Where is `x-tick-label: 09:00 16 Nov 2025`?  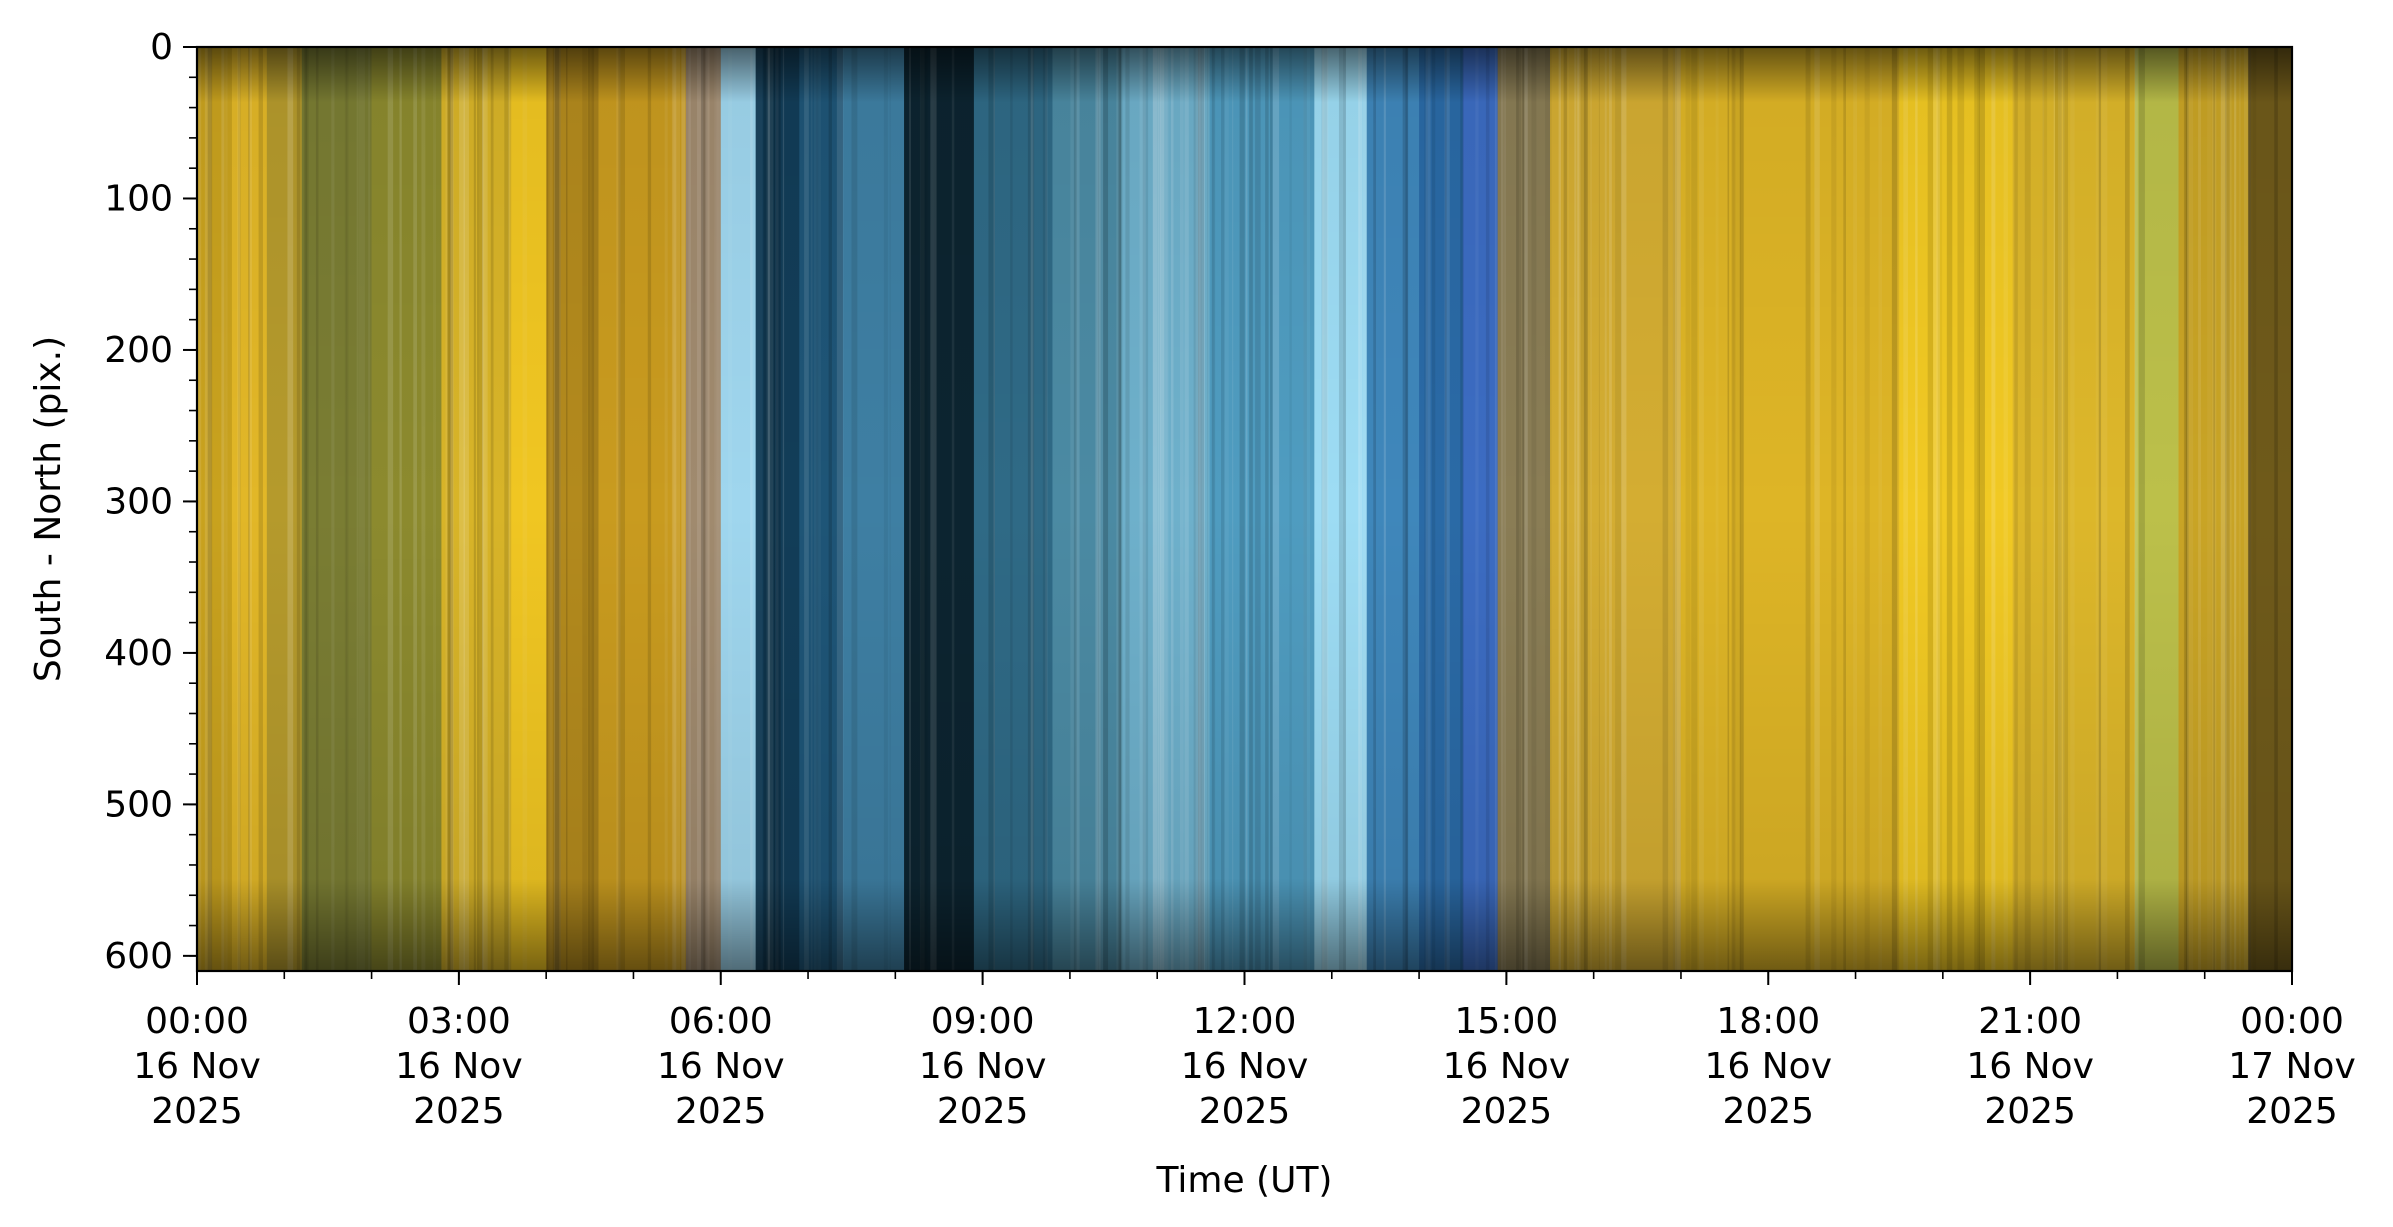 x-tick-label: 09:00 16 Nov 2025 is located at coordinates (983, 1066).